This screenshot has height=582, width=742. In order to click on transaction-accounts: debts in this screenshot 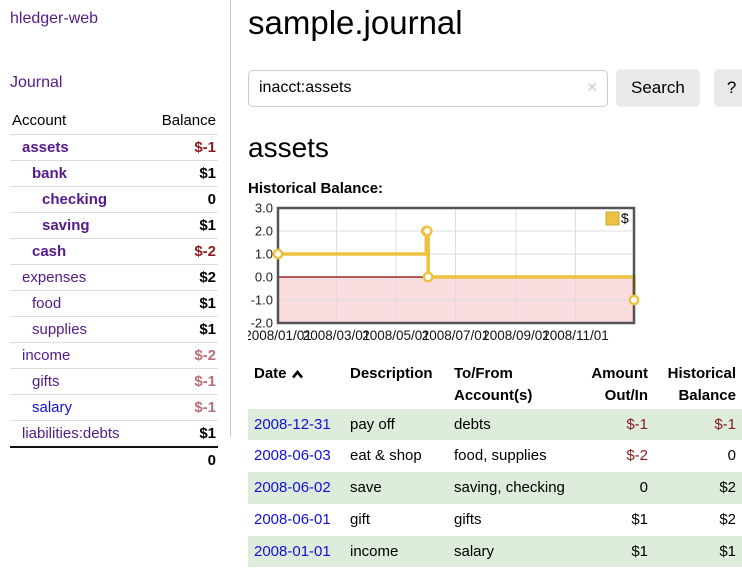, I will do `click(472, 424)`.